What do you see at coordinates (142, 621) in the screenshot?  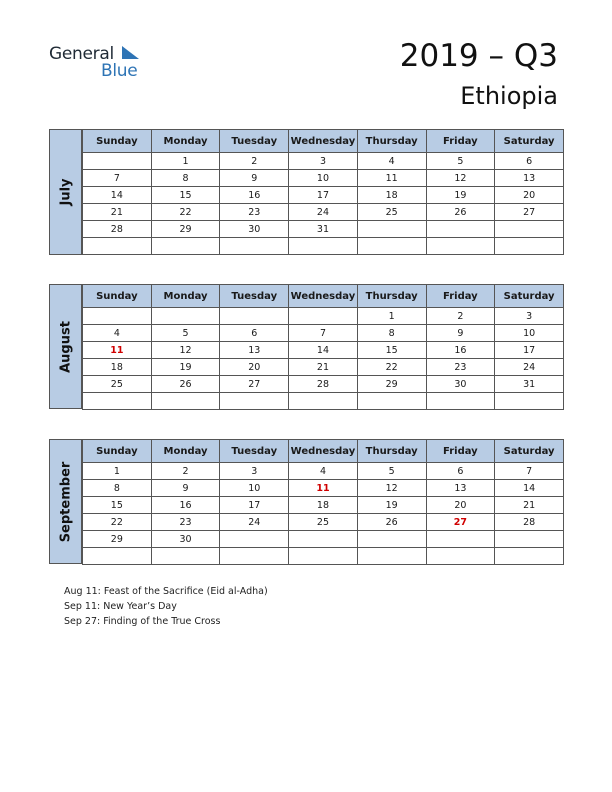 I see `holiday-note: Sep 27: Finding of the True Cross` at bounding box center [142, 621].